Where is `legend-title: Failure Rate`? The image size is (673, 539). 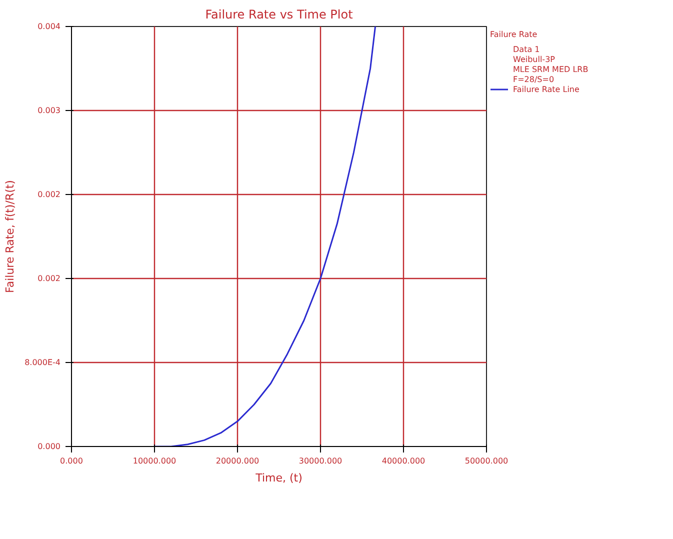
legend-title: Failure Rate is located at coordinates (514, 34).